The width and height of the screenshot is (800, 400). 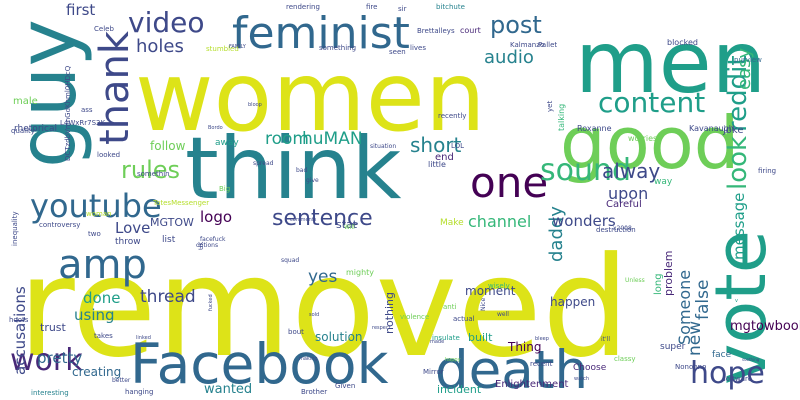 I want to click on word-cloud-word: Facebook, so click(x=259, y=364).